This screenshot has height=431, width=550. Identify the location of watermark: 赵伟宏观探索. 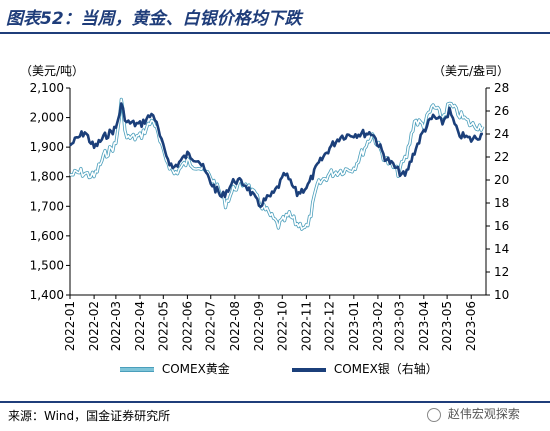
(473, 413).